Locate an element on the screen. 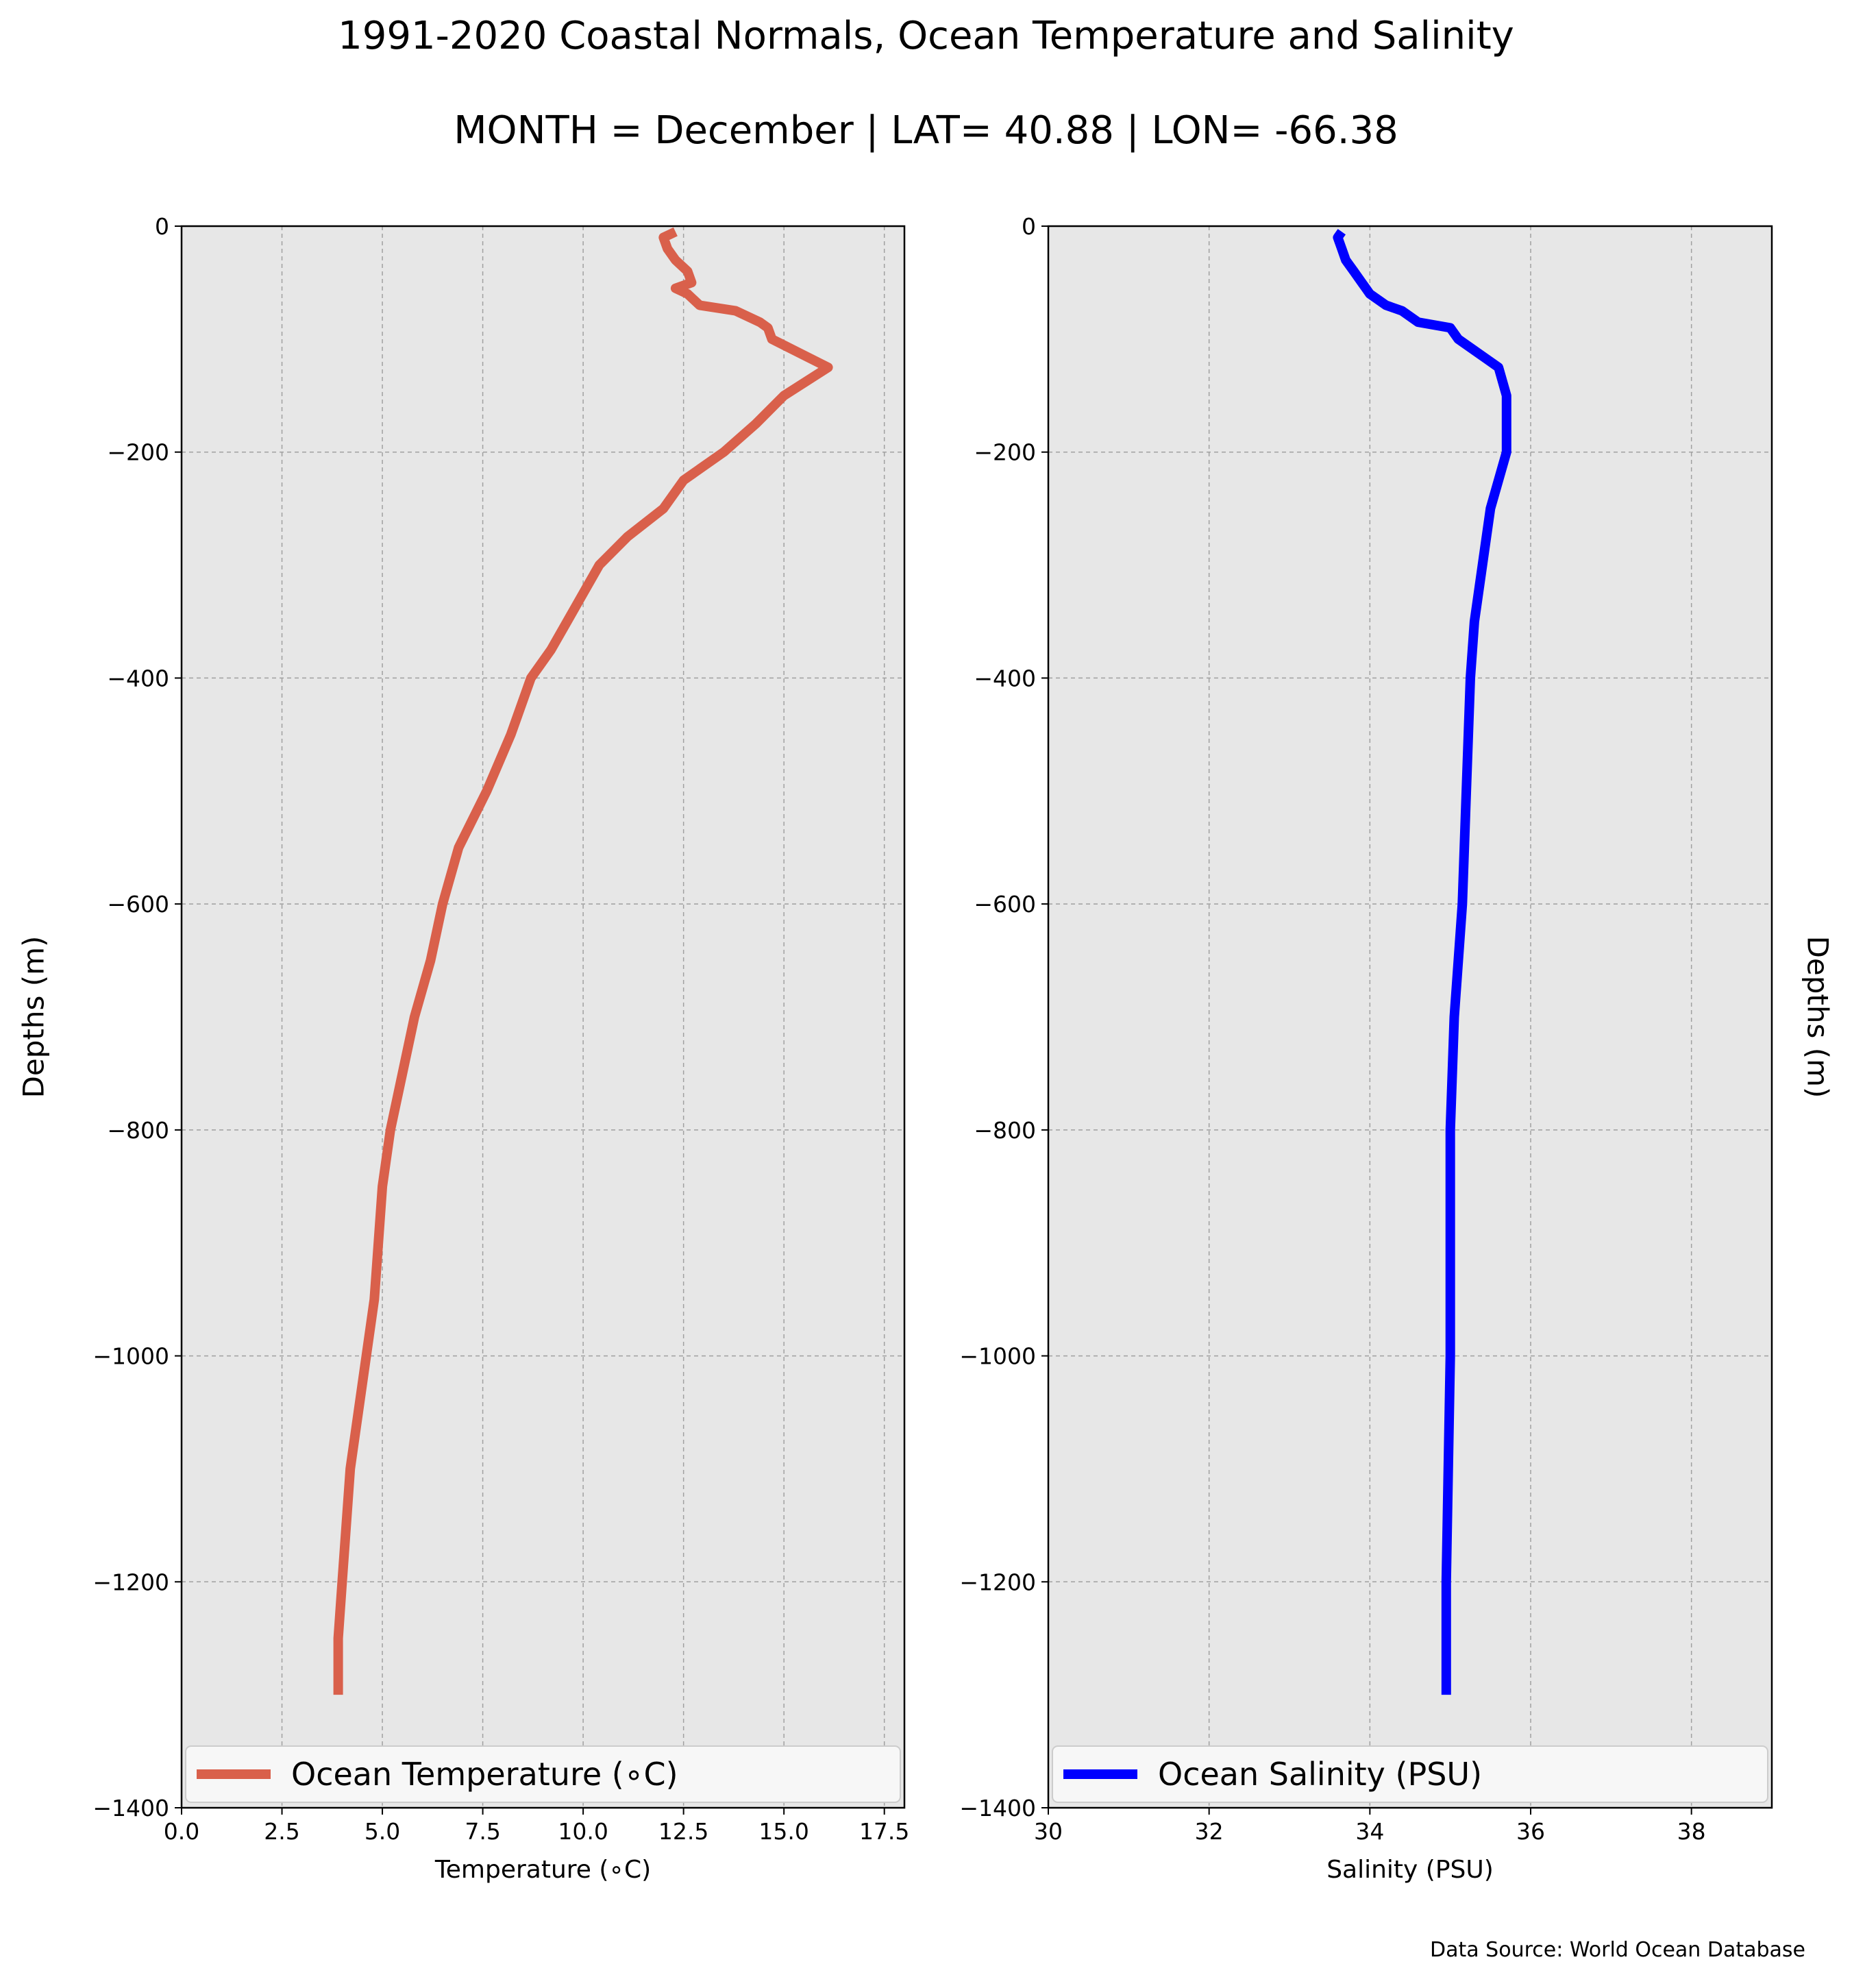 The height and width of the screenshot is (1988, 1852). x-tick-label: 30 is located at coordinates (1048, 1831).